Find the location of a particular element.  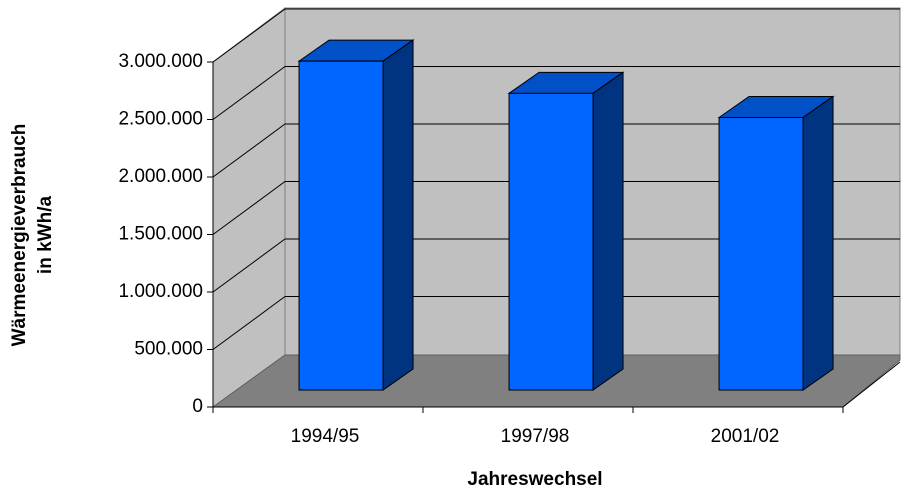

x-tick-label: 1997/98 is located at coordinates (535, 436).